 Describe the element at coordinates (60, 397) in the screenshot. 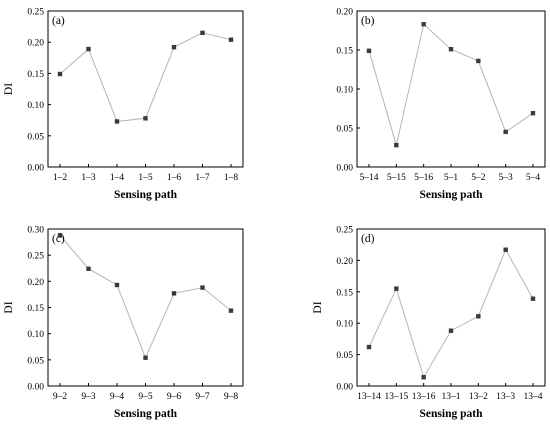

I see `x-tick-label: 9–2` at that location.